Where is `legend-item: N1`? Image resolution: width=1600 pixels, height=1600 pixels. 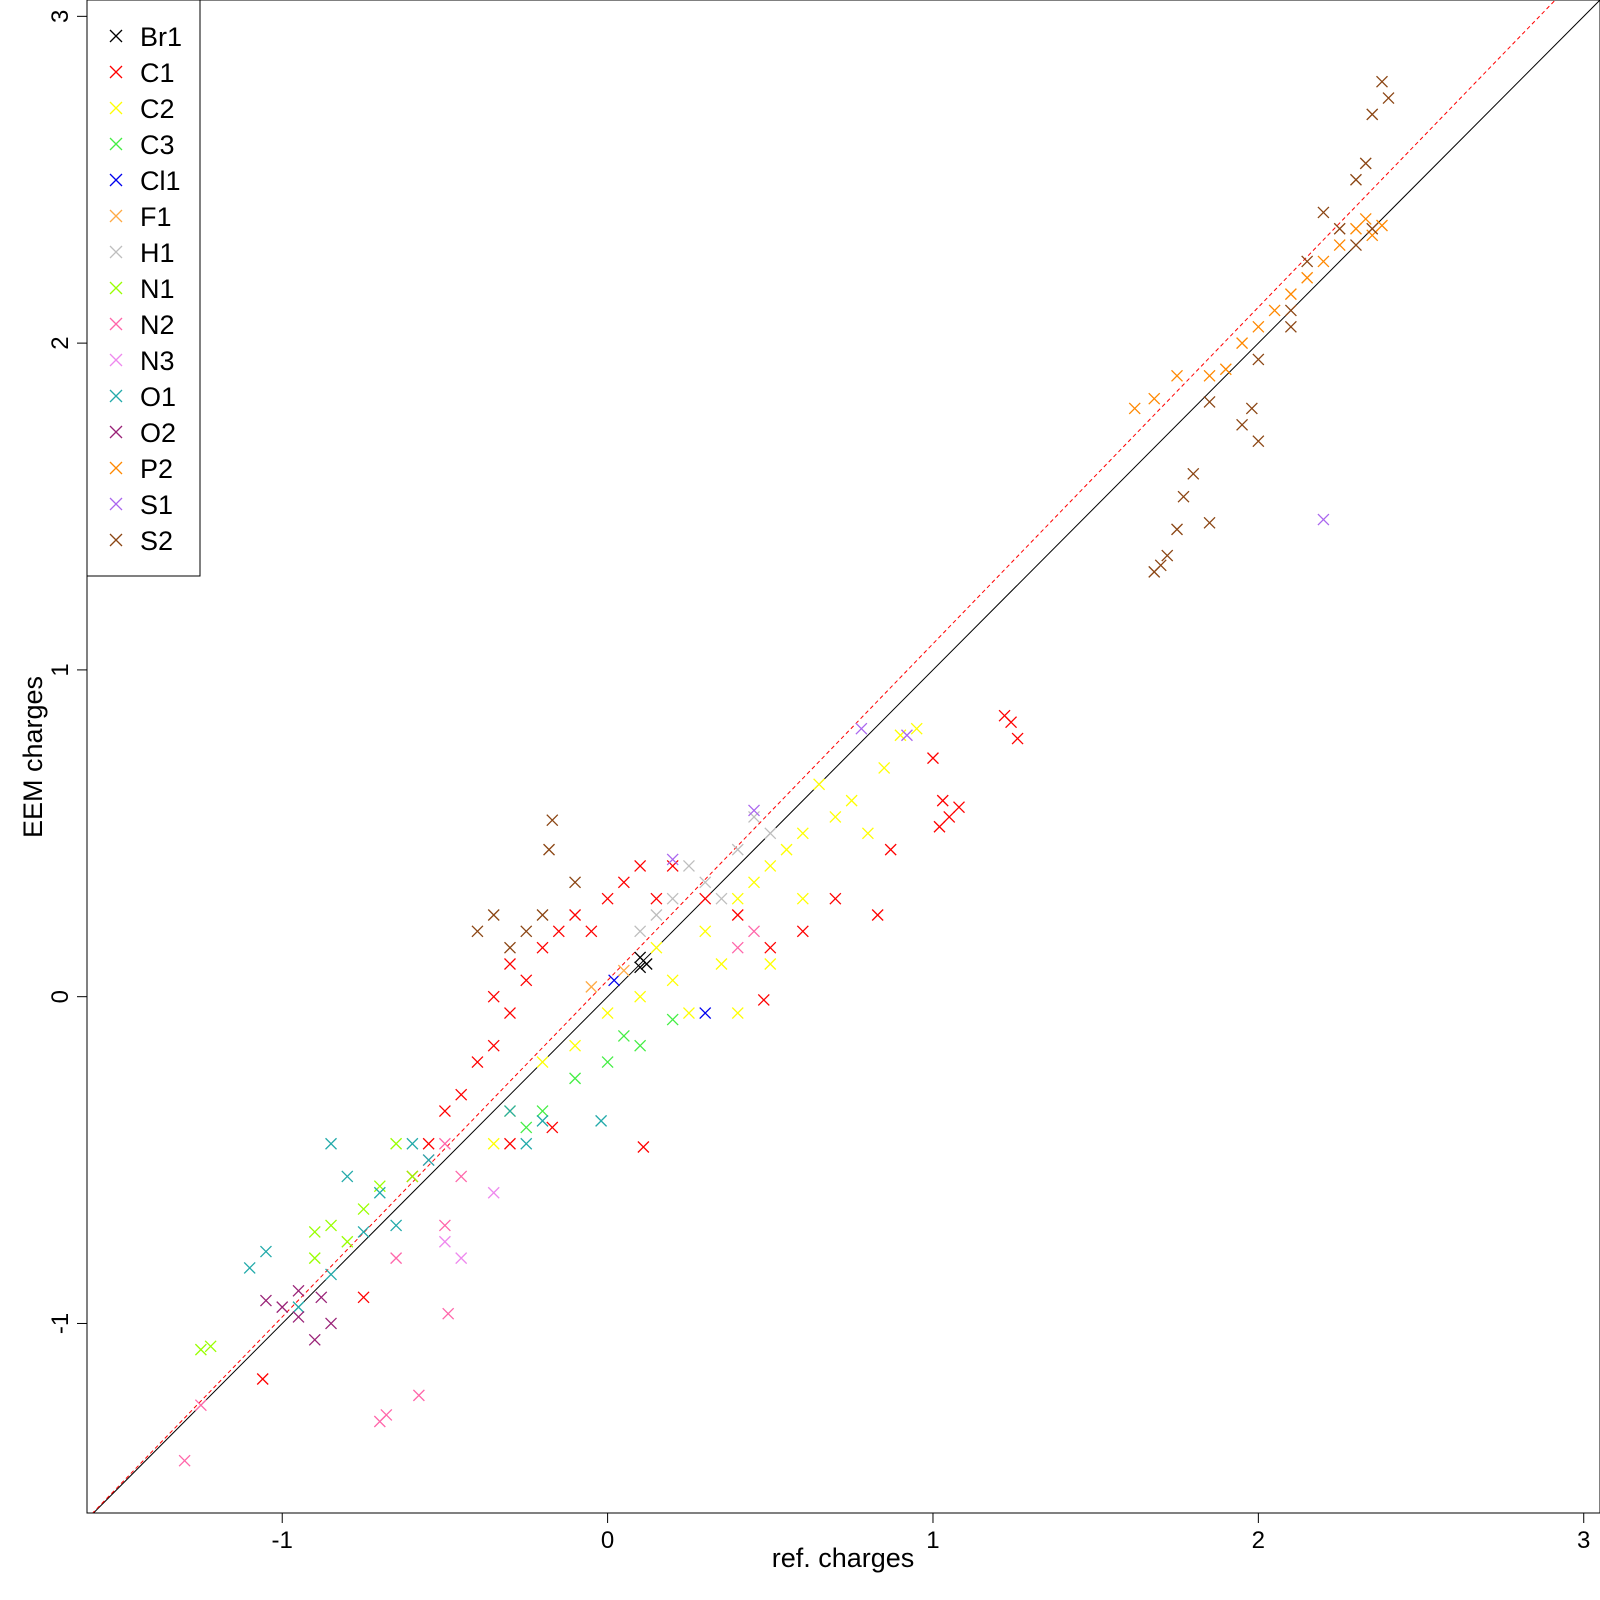 legend-item: N1 is located at coordinates (142, 289).